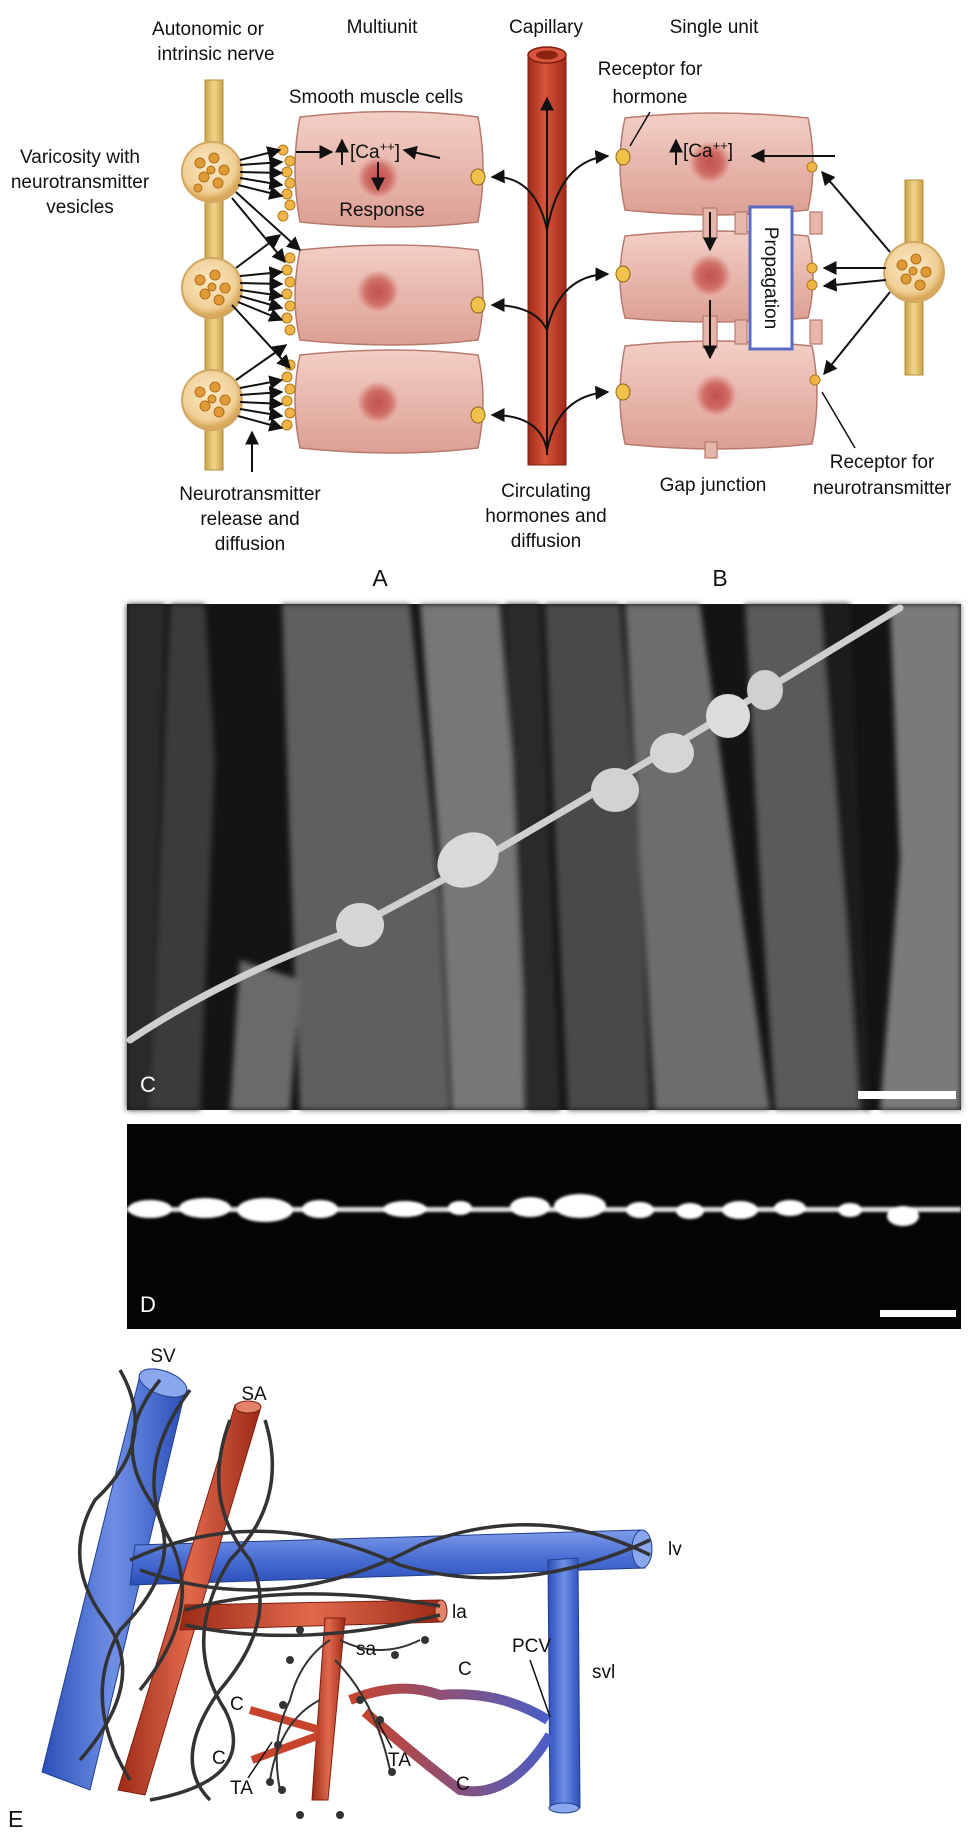  Describe the element at coordinates (540, 1688) in the screenshot. I see `leader-pcv` at that location.